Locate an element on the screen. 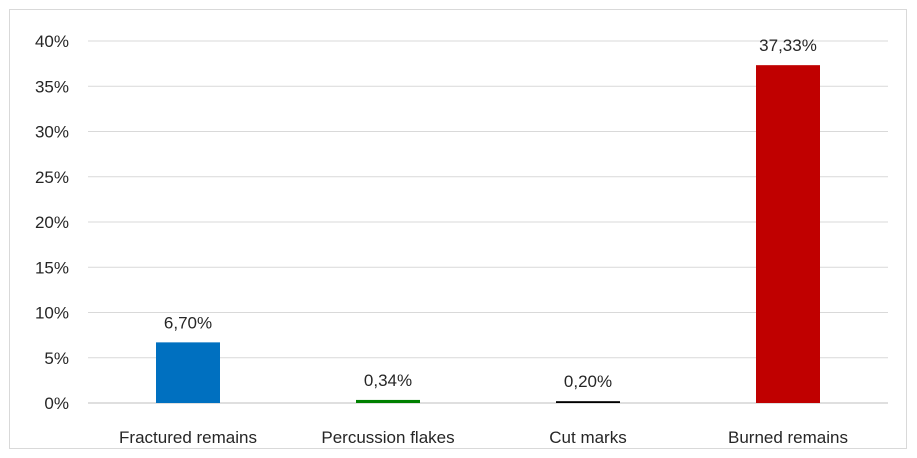 This screenshot has width=917, height=458. data-label: 0,20% is located at coordinates (588, 381).